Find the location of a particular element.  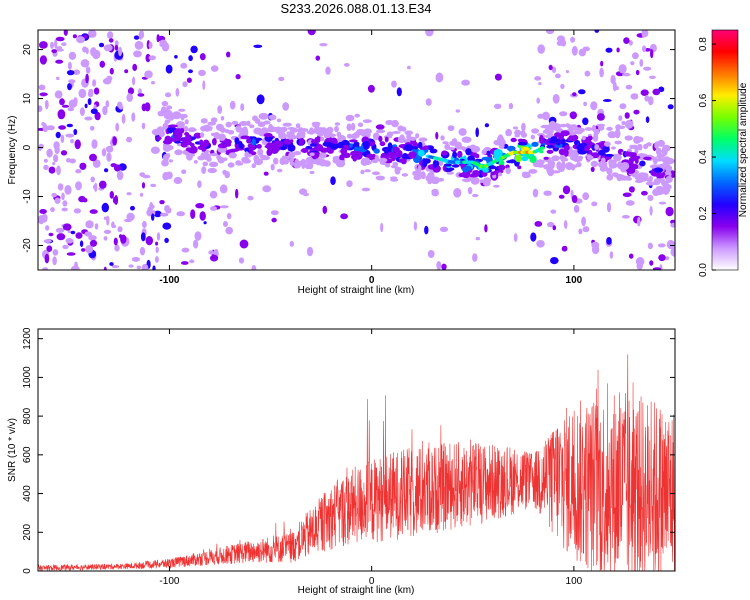

colorbar-gradient is located at coordinates (725, 150).